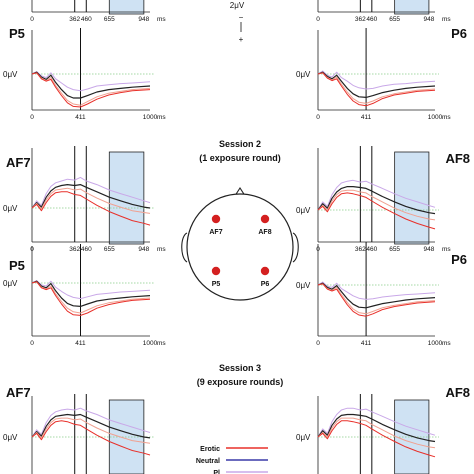  Describe the element at coordinates (241, 39) in the screenshot. I see `scale-bar-plus: +` at that location.